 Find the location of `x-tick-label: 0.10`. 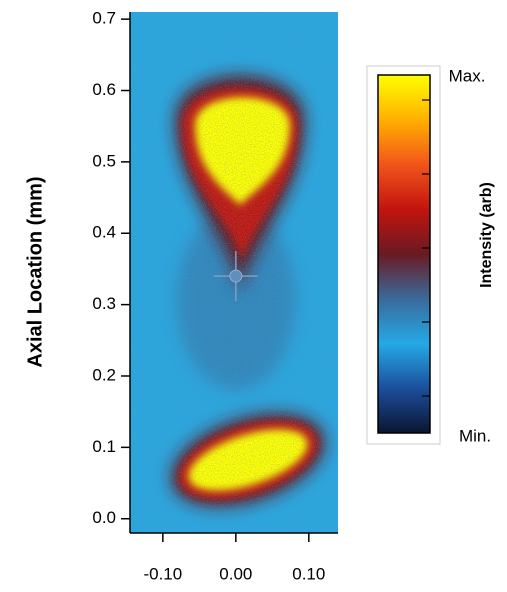

x-tick-label: 0.10 is located at coordinates (308, 573).